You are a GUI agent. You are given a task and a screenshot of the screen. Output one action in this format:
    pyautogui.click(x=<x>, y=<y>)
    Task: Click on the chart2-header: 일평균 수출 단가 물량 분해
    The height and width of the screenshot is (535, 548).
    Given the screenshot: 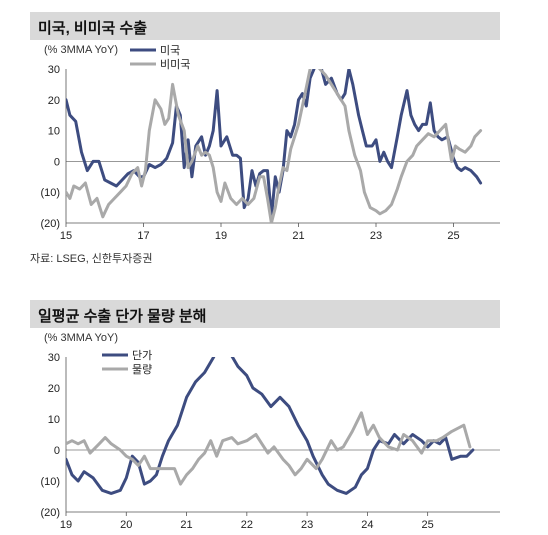 What is the action you would take?
    pyautogui.click(x=265, y=314)
    